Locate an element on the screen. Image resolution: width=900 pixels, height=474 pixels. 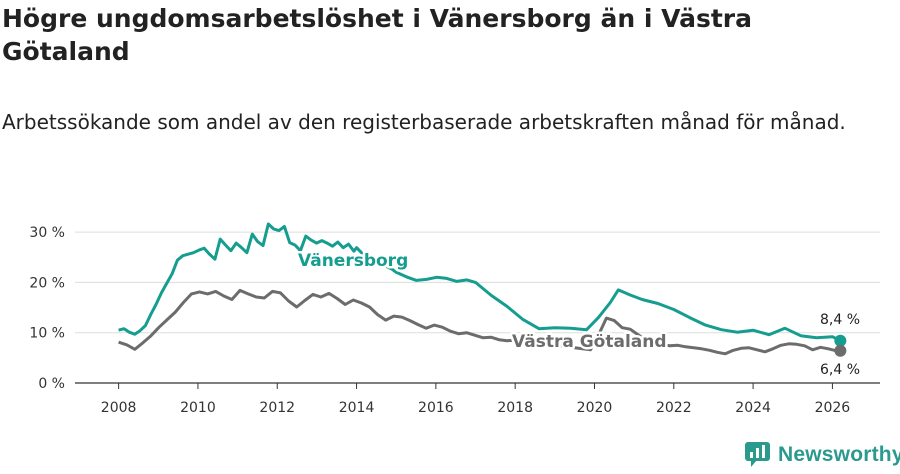
brand: Newsworthy is located at coordinates (822, 454).